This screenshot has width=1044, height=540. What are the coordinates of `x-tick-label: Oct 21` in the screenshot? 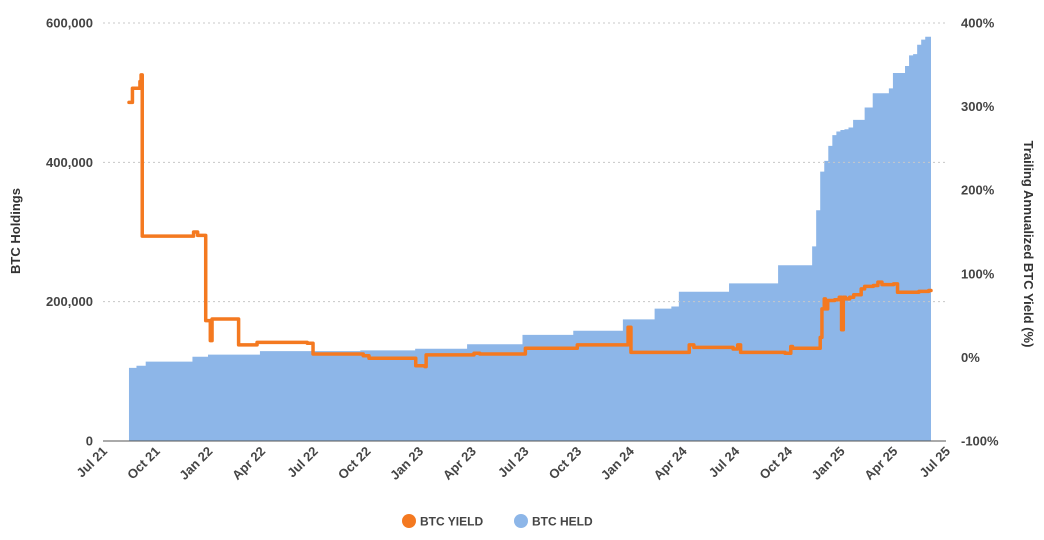 It's located at (143, 463).